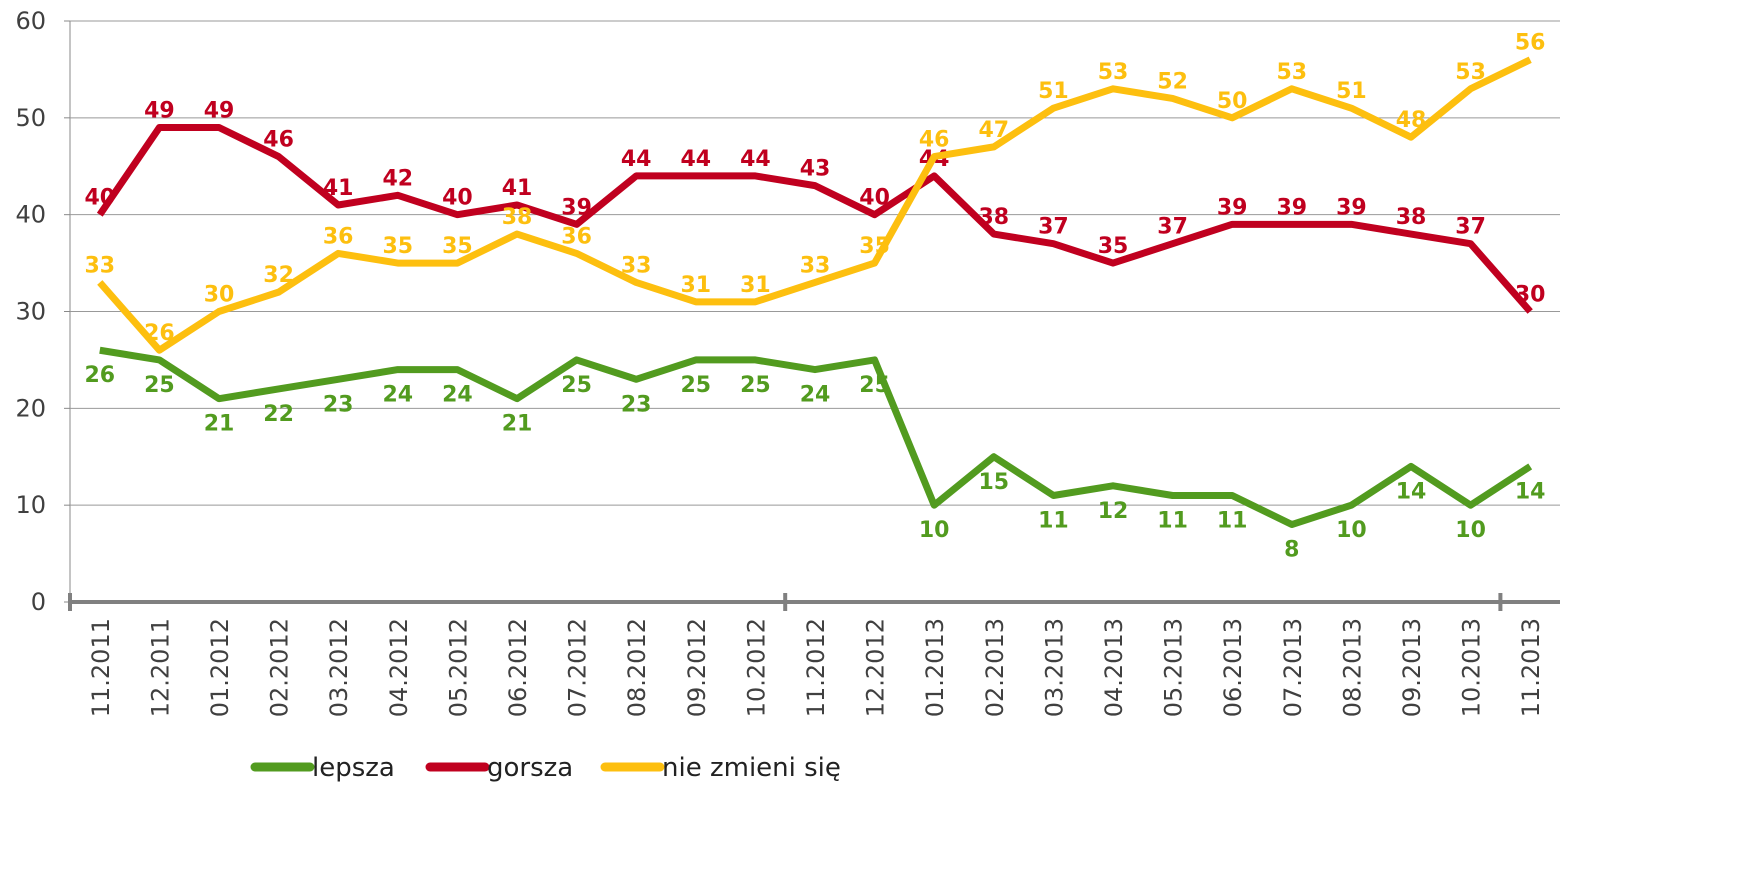 The image size is (1762, 881). What do you see at coordinates (815, 169) in the screenshot?
I see `data-label: 43` at bounding box center [815, 169].